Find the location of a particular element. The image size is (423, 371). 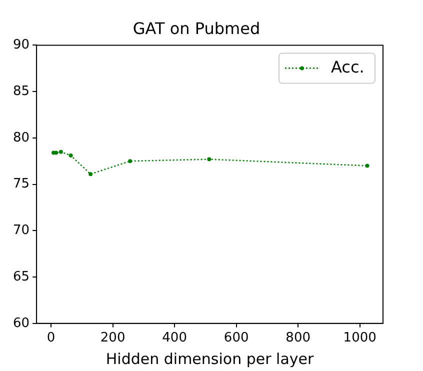

legend-label: Acc. is located at coordinates (347, 66).